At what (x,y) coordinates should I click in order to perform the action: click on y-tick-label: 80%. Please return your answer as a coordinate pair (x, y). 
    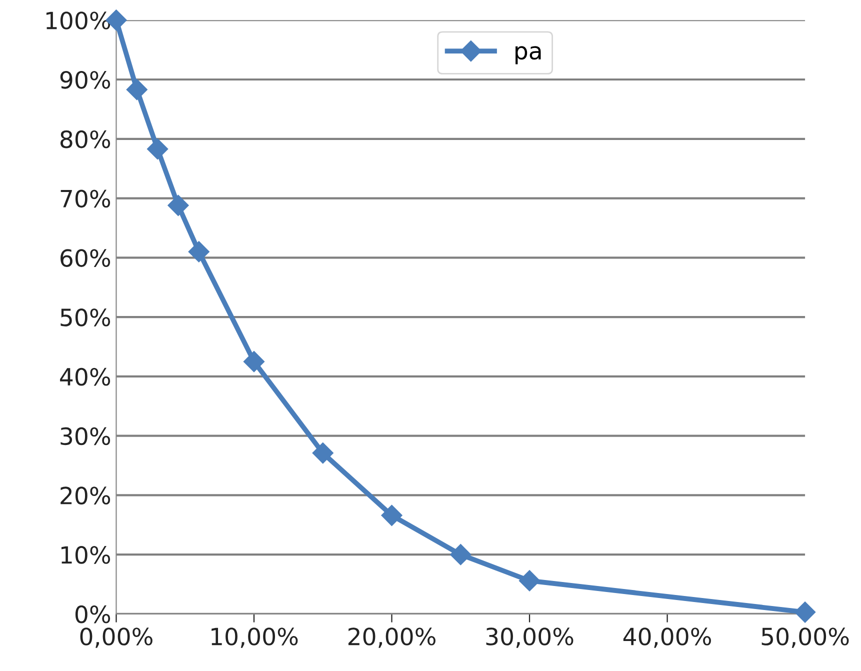
    Looking at the image, I should click on (85, 139).